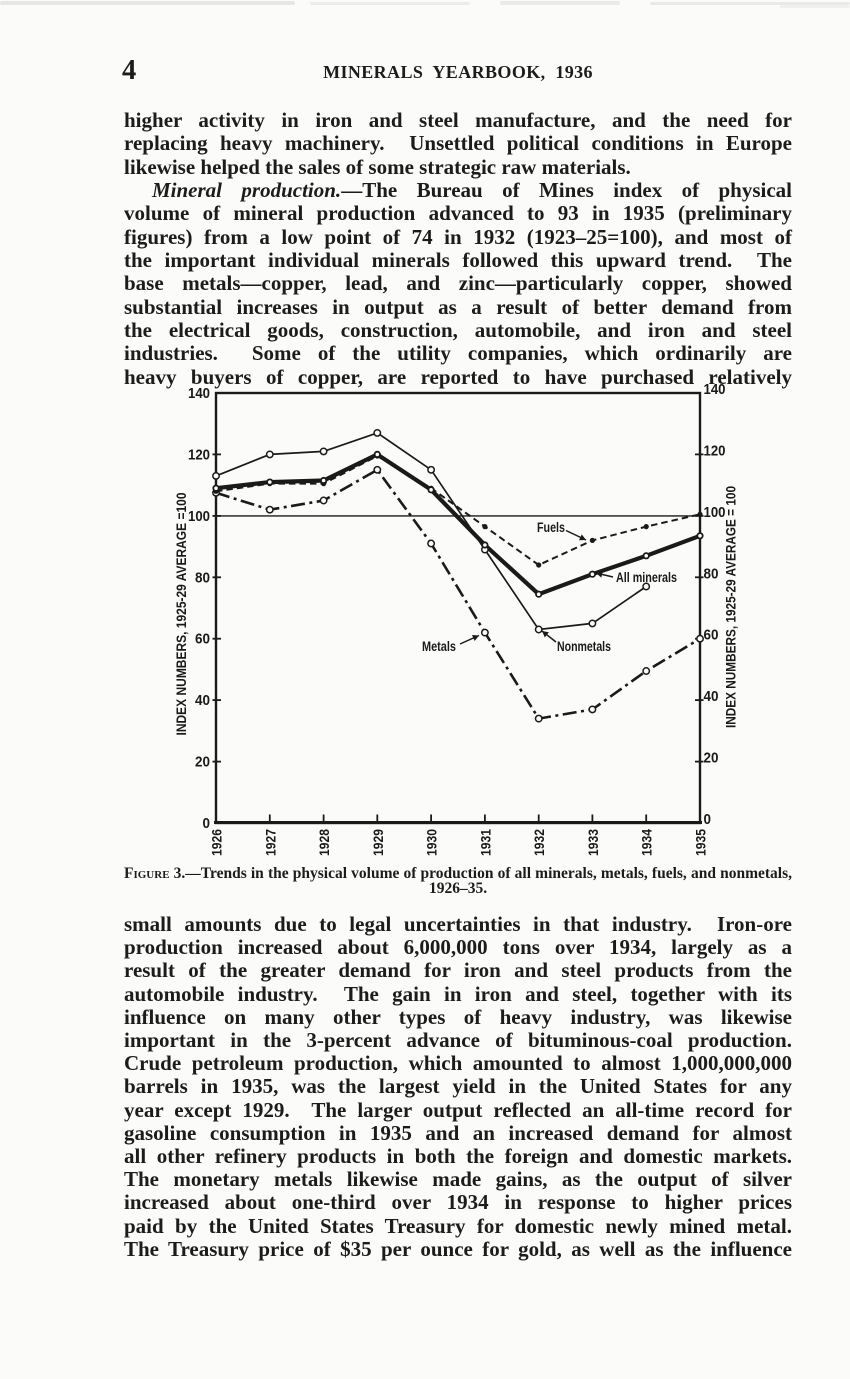 The image size is (850, 1379). Describe the element at coordinates (432, 842) in the screenshot. I see `svg-text: 1930` at that location.